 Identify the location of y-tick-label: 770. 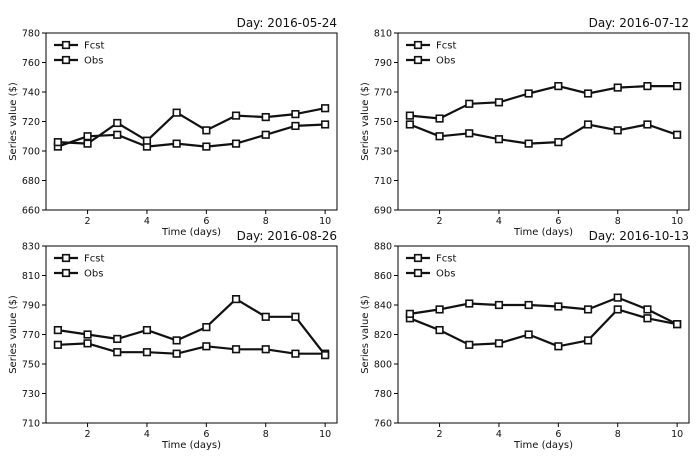
(383, 93).